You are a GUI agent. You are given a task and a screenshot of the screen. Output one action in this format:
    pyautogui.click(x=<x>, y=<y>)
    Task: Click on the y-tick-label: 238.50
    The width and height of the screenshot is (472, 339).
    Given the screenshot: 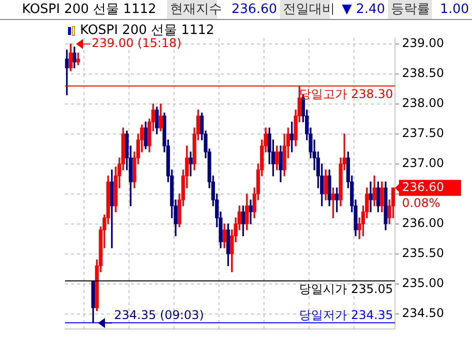 What is the action you would take?
    pyautogui.click(x=423, y=73)
    